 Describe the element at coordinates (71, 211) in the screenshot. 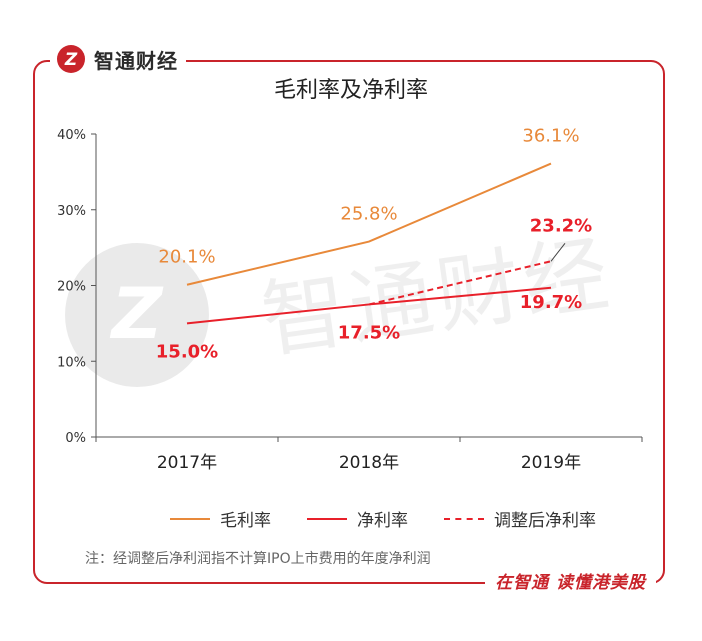

I see `y-tick-label: 30%` at that location.